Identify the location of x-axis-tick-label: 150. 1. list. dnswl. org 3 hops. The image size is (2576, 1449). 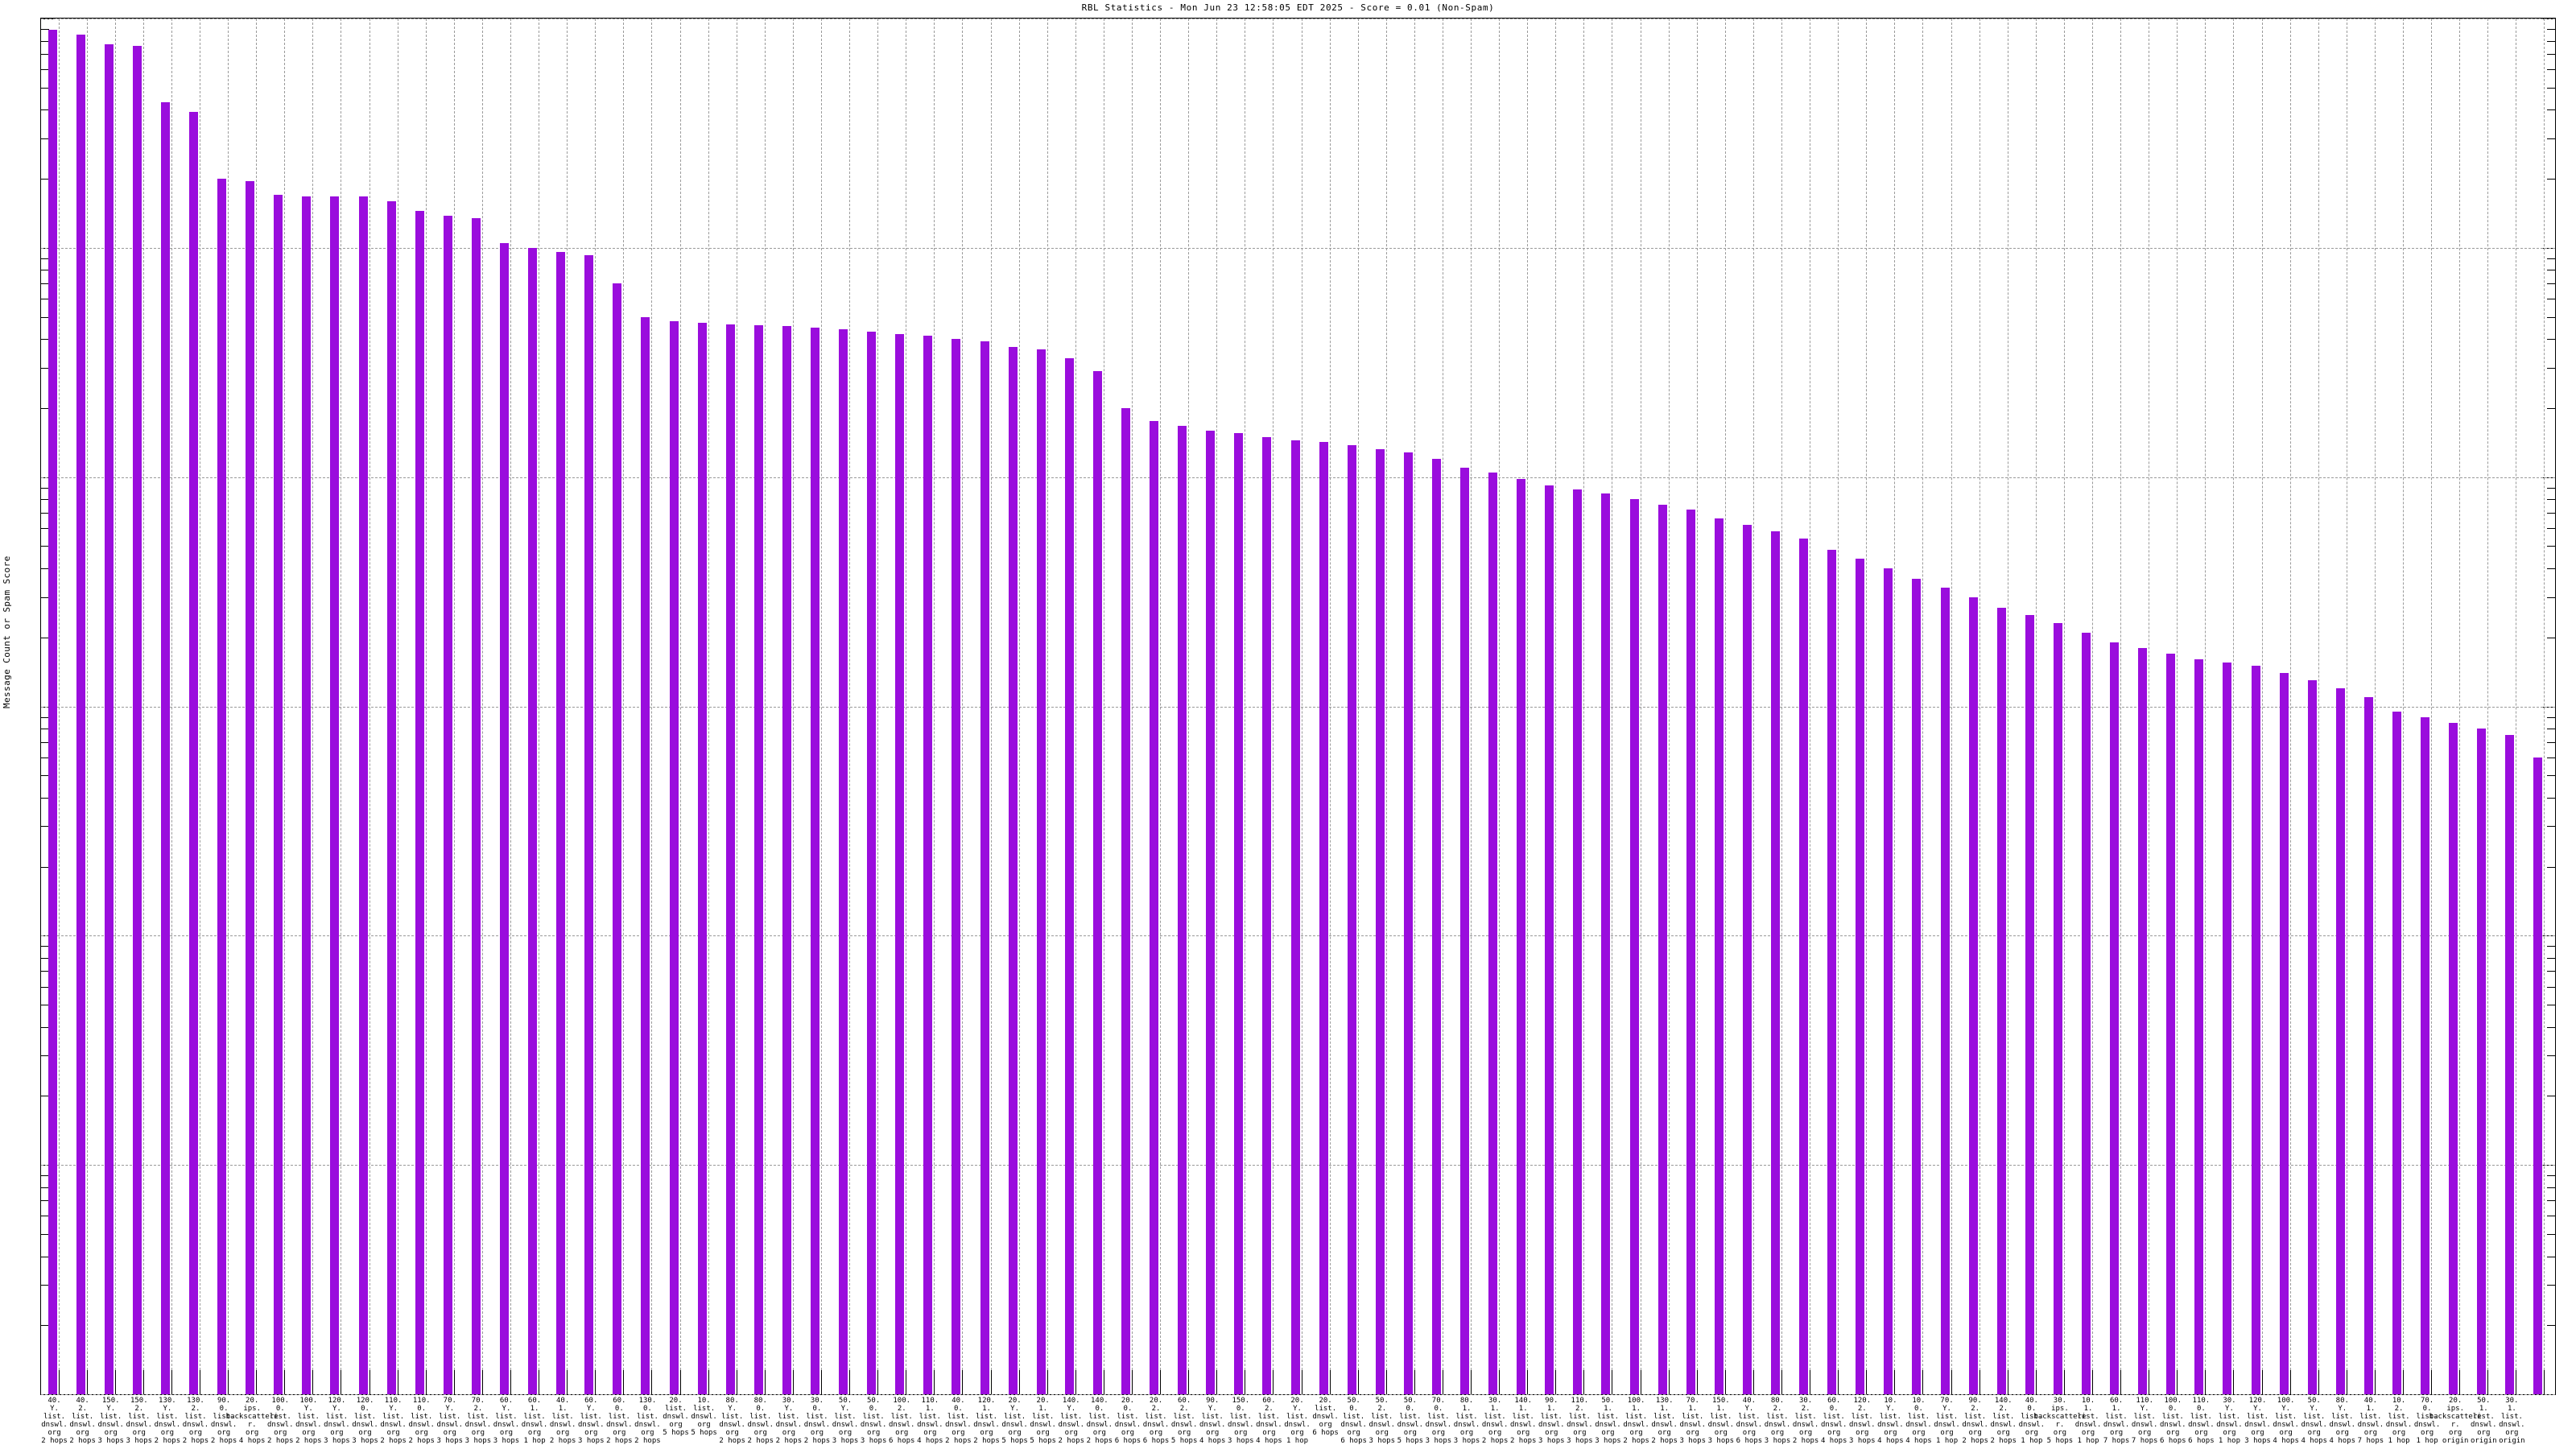
(1721, 1421).